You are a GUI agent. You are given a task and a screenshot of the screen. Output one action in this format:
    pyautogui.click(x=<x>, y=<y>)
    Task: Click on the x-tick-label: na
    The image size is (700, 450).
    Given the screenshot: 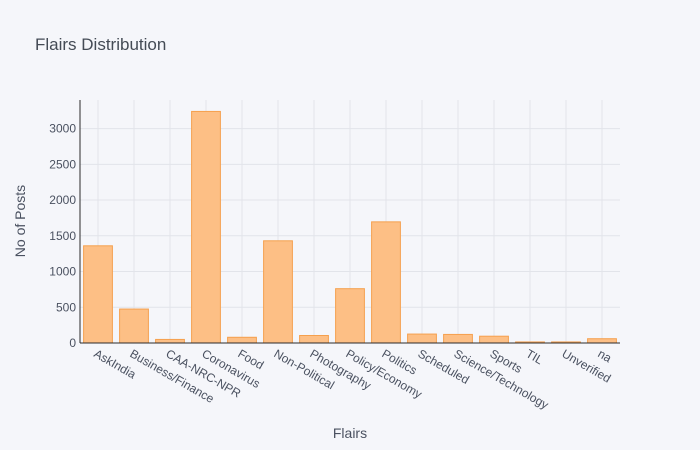 What is the action you would take?
    pyautogui.click(x=605, y=355)
    